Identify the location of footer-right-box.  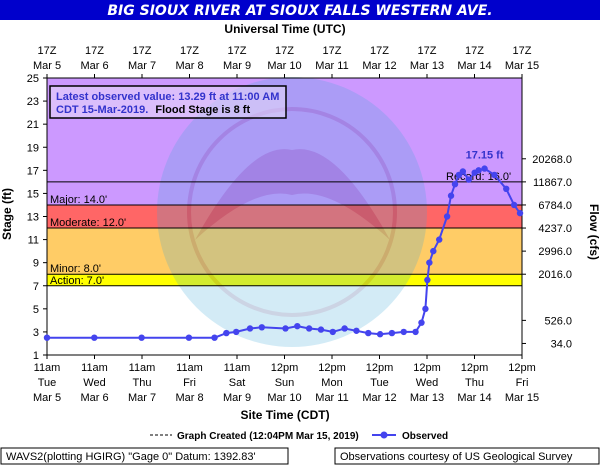
(467, 456).